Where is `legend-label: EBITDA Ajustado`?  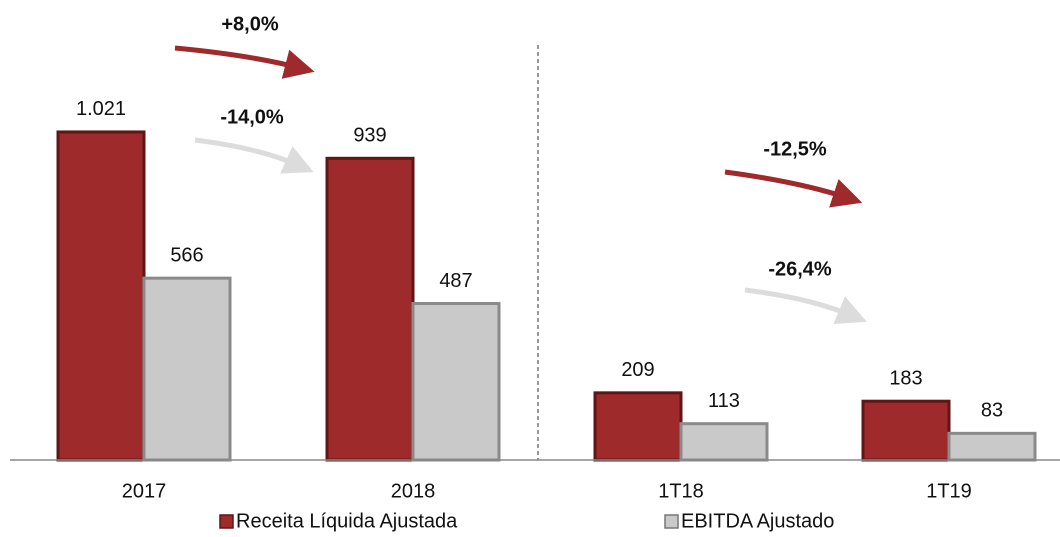
legend-label: EBITDA Ajustado is located at coordinates (757, 521).